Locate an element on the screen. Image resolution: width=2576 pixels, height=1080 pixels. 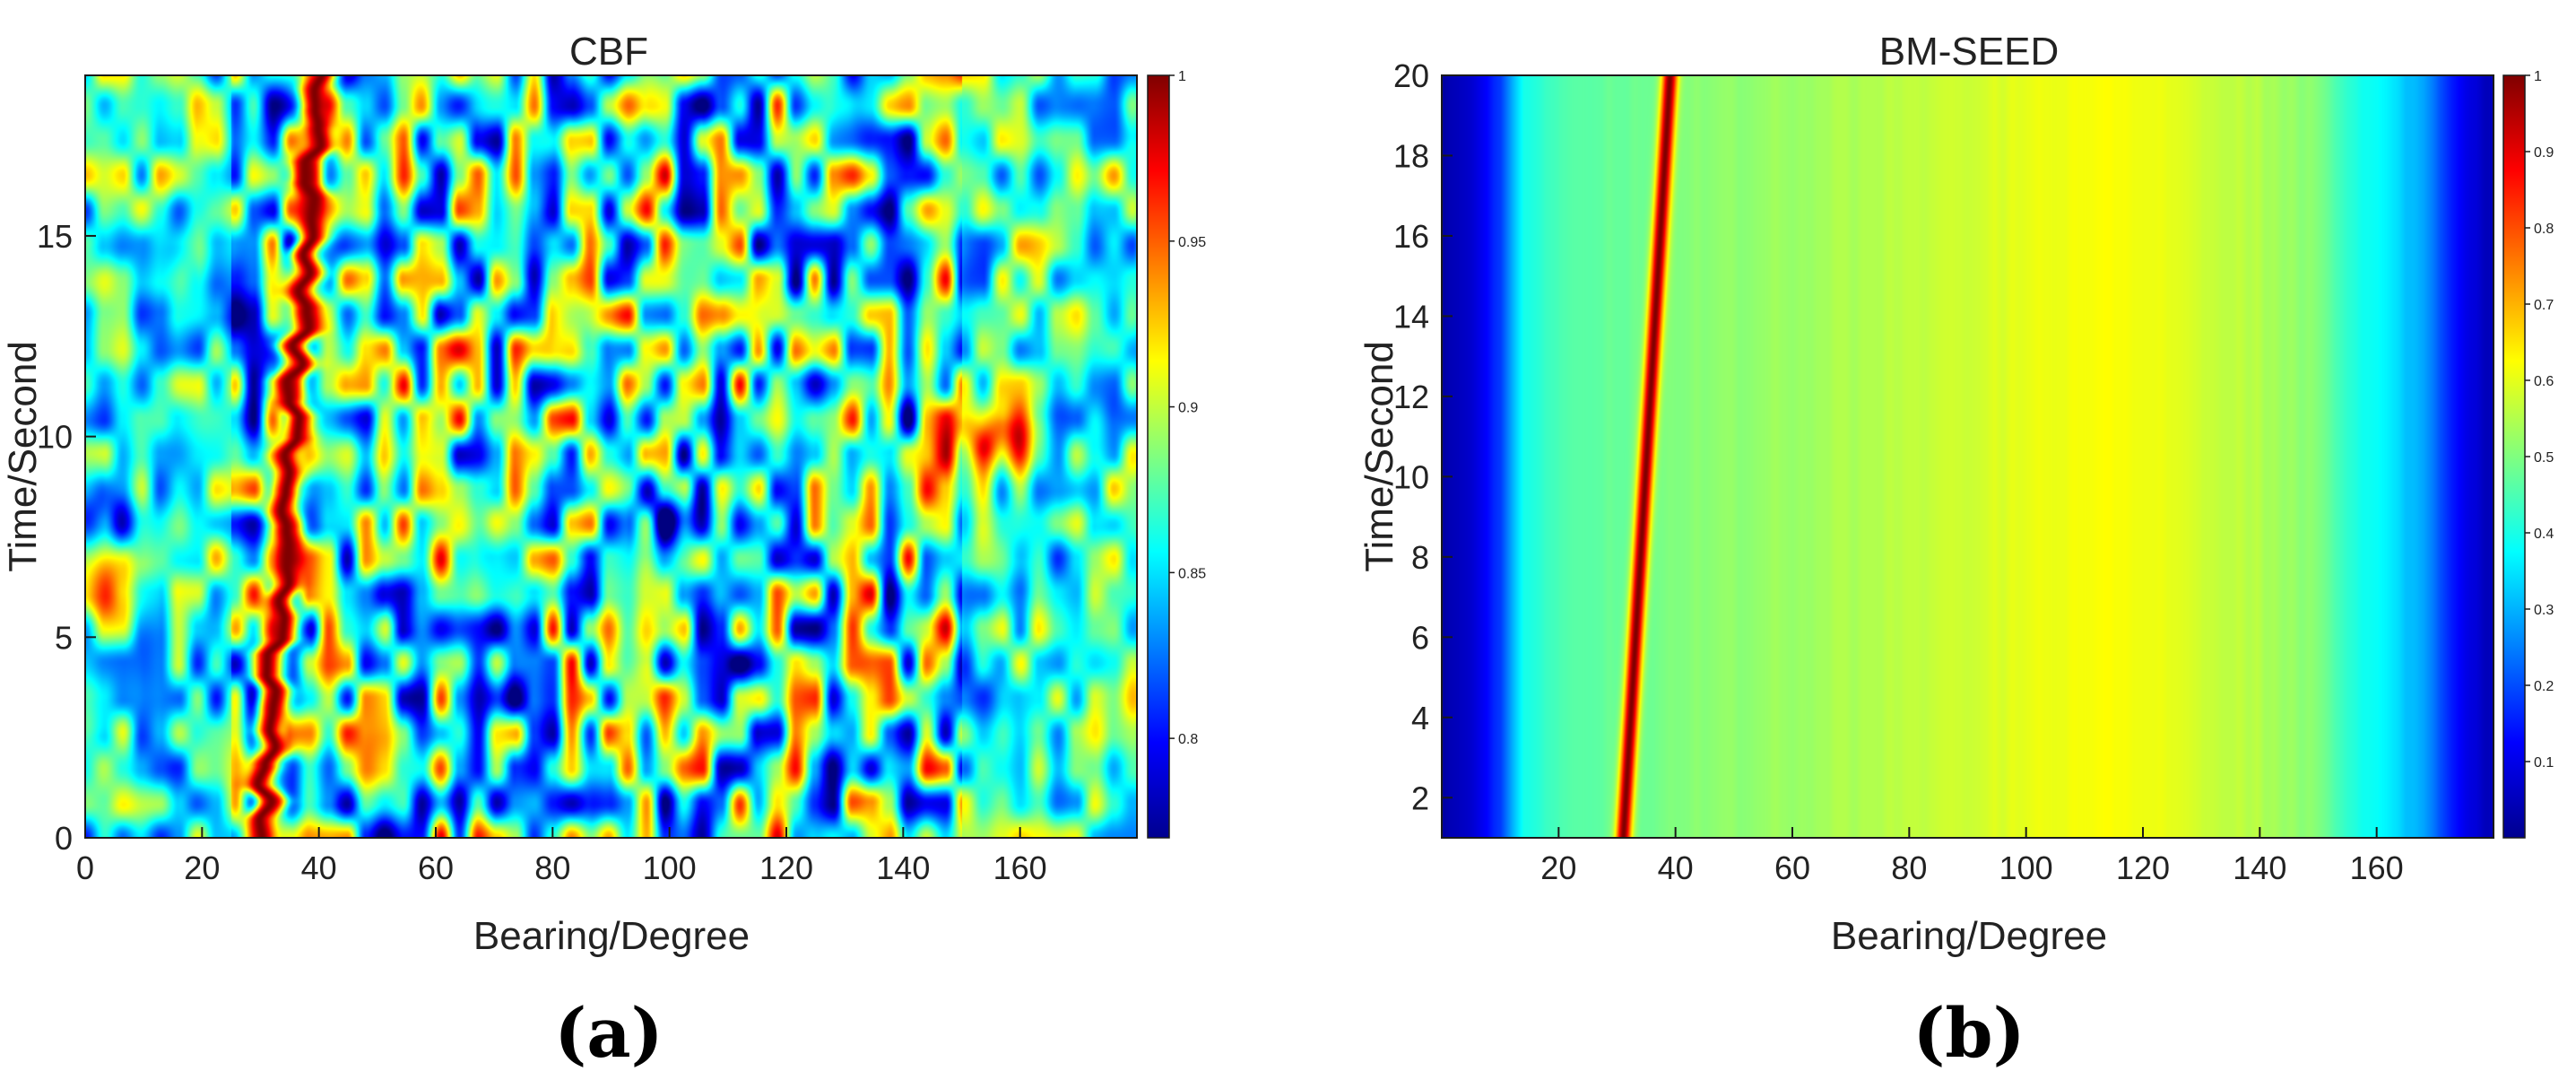
cbf-y-tick-label: 10 is located at coordinates (55, 438).